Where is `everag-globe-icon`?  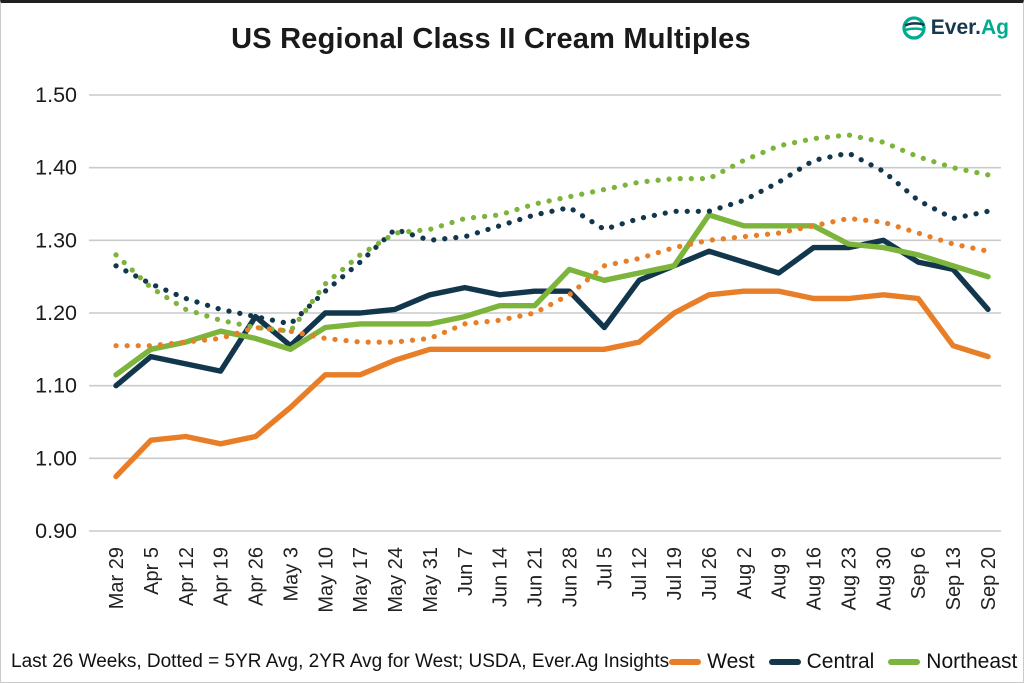
everag-globe-icon is located at coordinates (914, 28).